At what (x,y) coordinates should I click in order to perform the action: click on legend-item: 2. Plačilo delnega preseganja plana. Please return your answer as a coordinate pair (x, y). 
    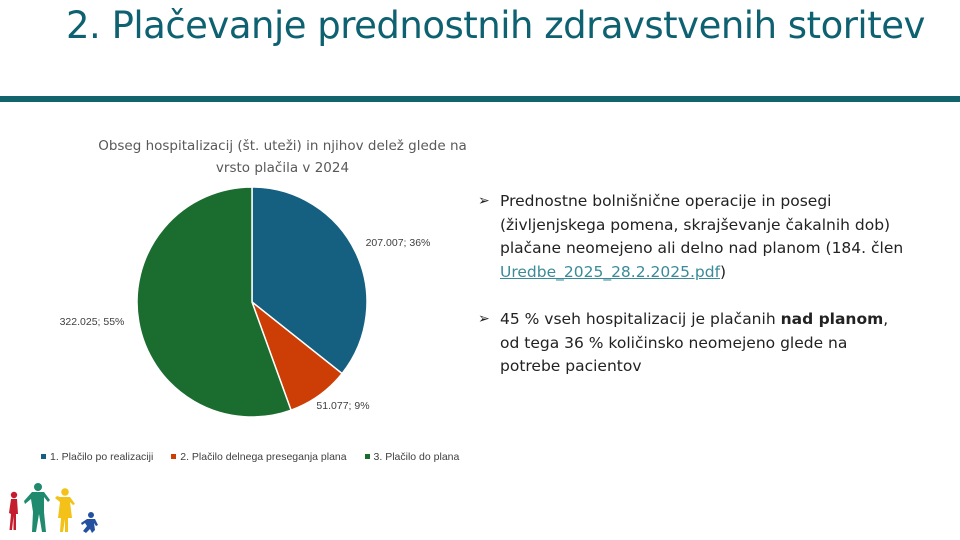
    Looking at the image, I should click on (259, 457).